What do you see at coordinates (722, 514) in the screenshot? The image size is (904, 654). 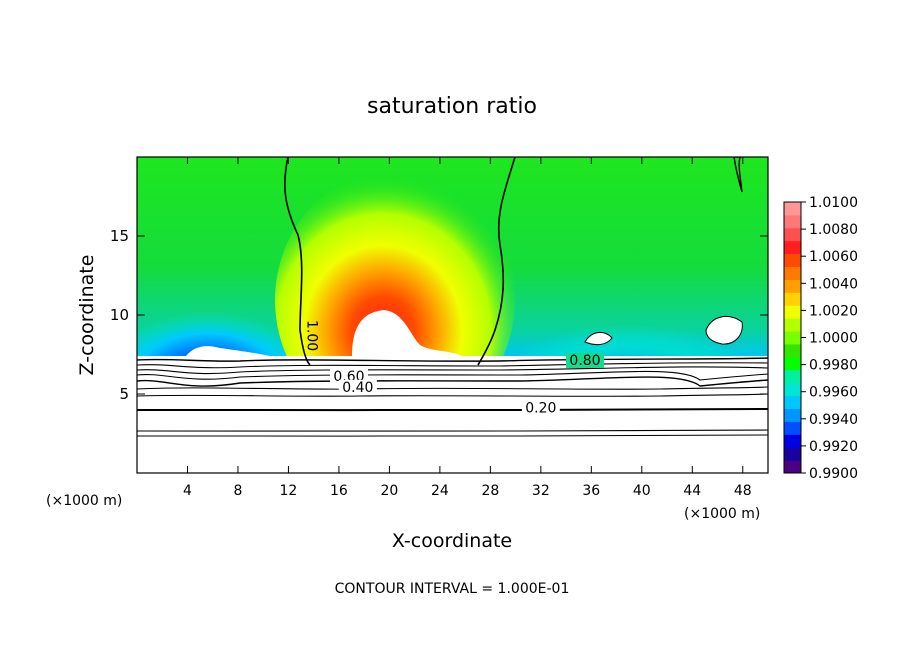 I see `x-unit-right: (×1000 m)` at bounding box center [722, 514].